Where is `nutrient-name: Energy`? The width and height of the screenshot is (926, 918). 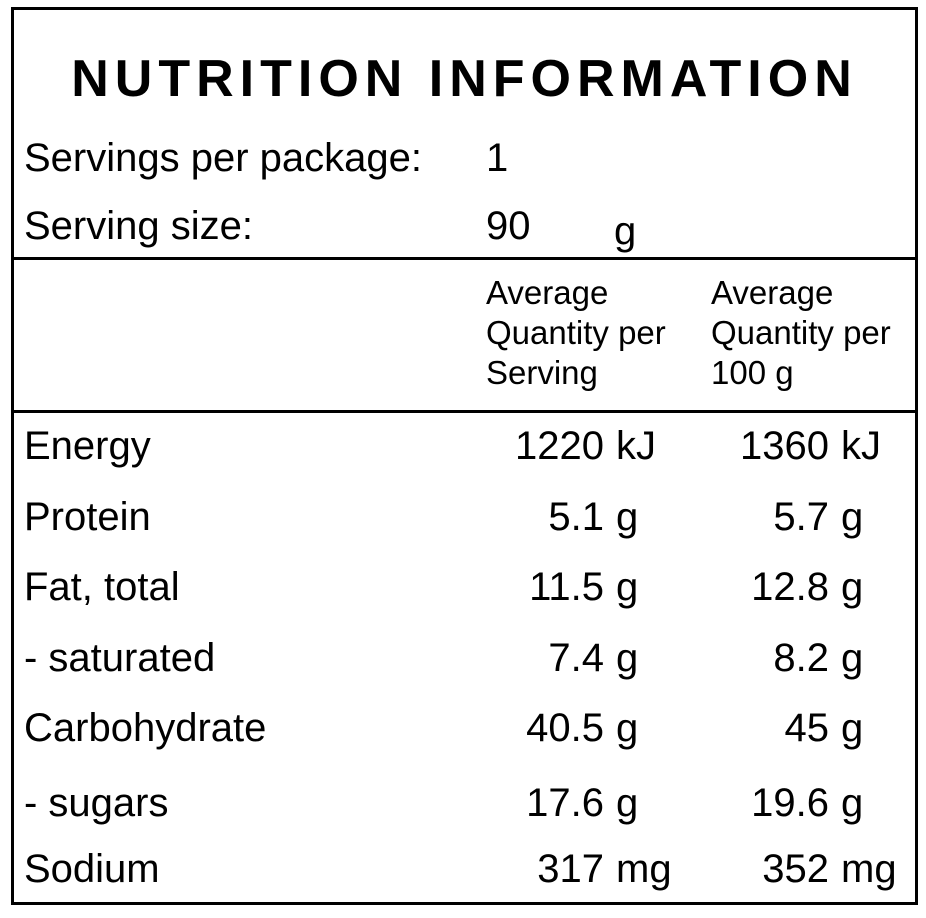
nutrient-name: Energy is located at coordinates (87, 446).